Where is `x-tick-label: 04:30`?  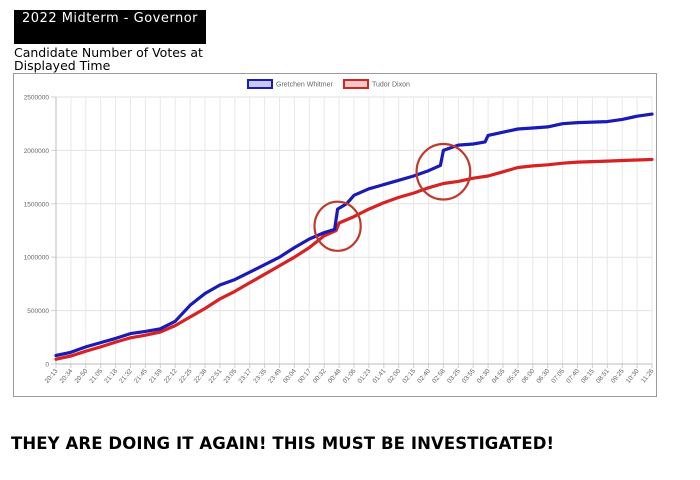
x-tick-label: 04:30 is located at coordinates (484, 376).